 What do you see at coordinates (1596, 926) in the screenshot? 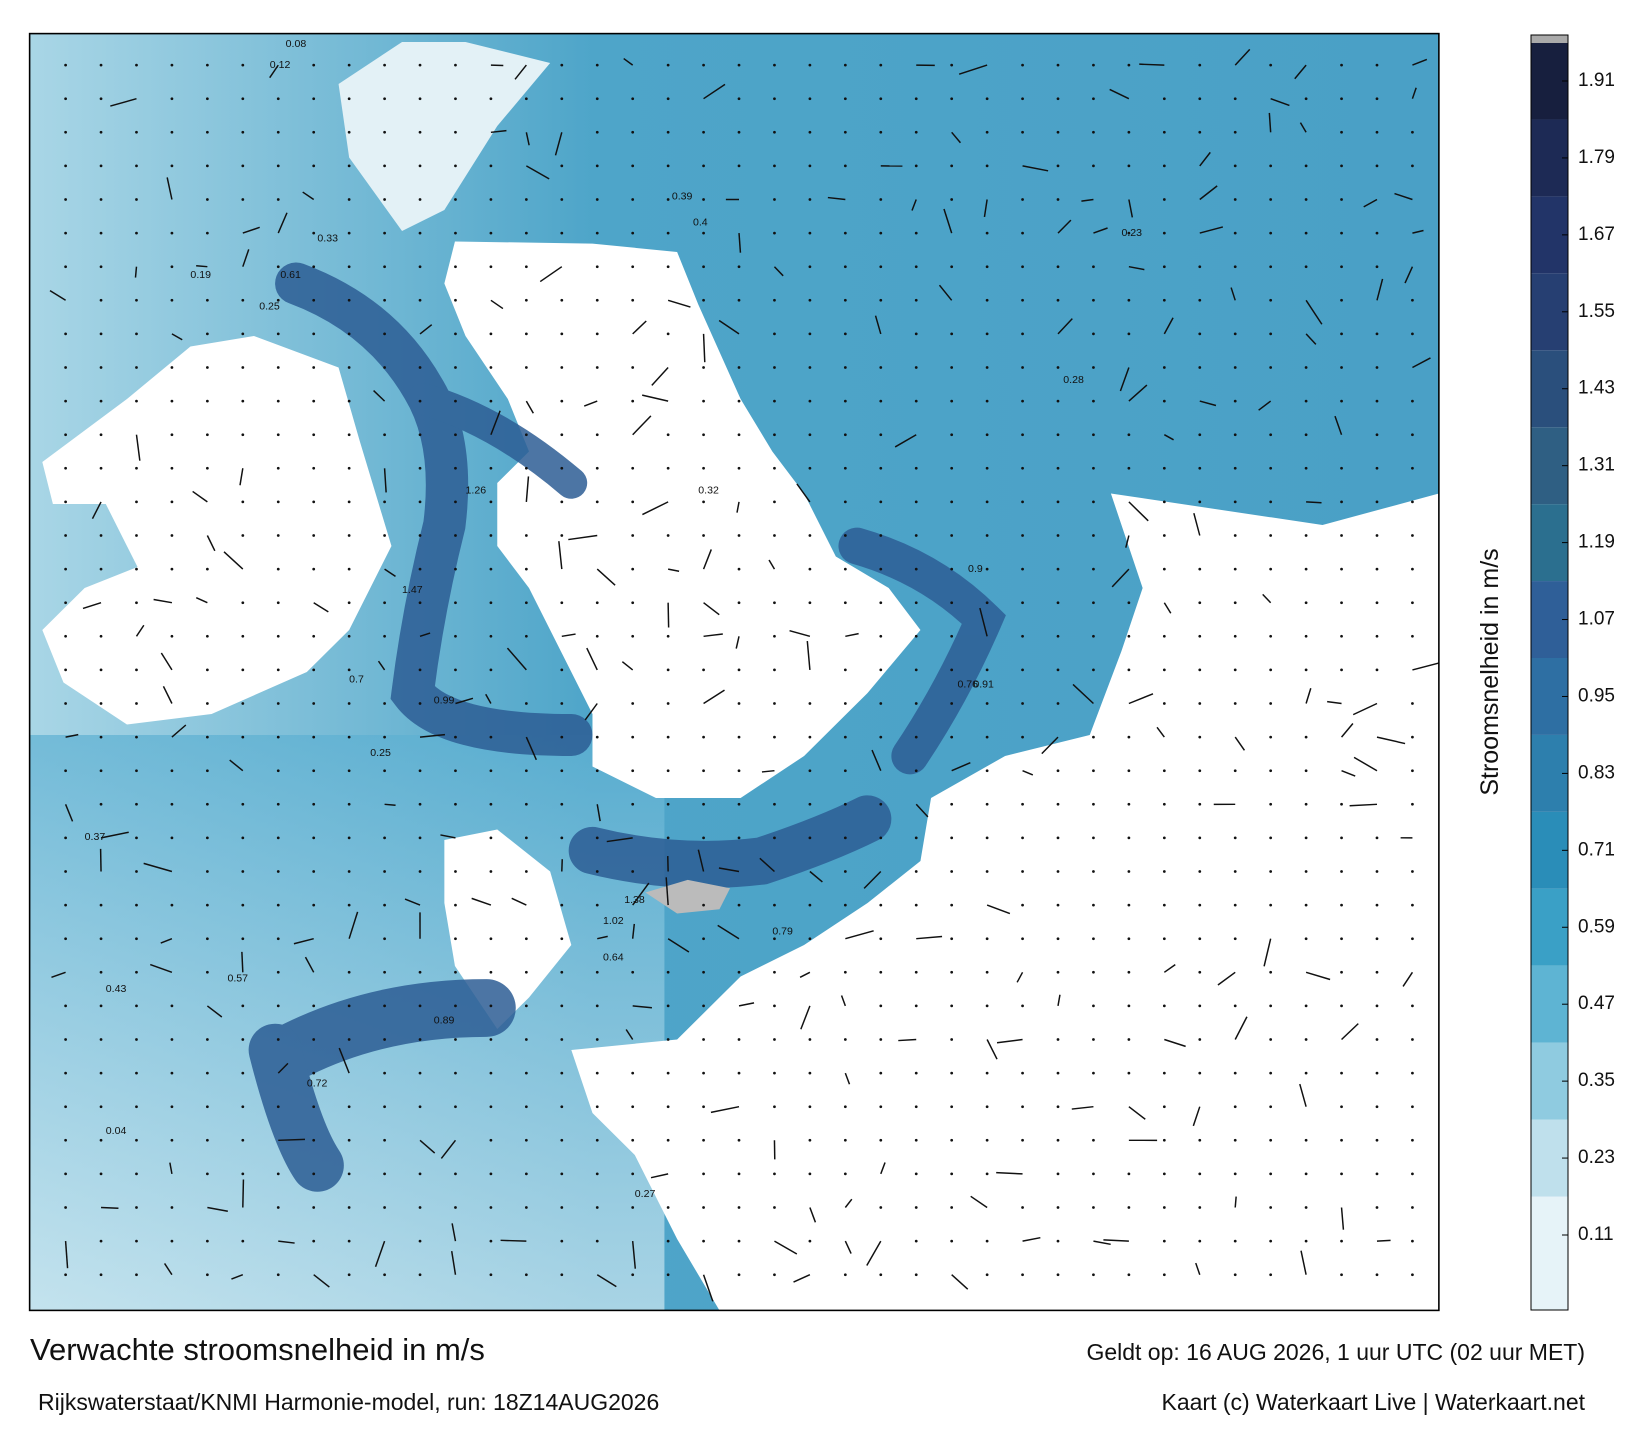
I see `colorbar-tick-label: 0.59` at bounding box center [1596, 926].